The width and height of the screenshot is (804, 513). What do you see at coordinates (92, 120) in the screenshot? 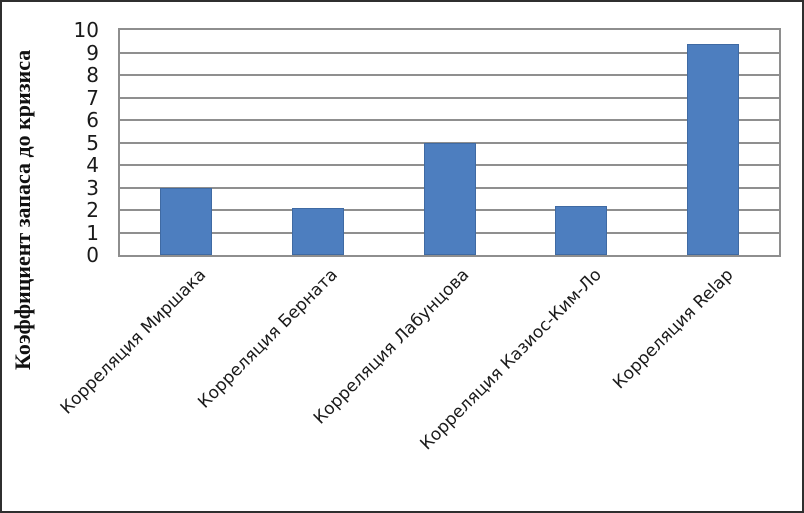
I see `y-tick-label: 6` at bounding box center [92, 120].